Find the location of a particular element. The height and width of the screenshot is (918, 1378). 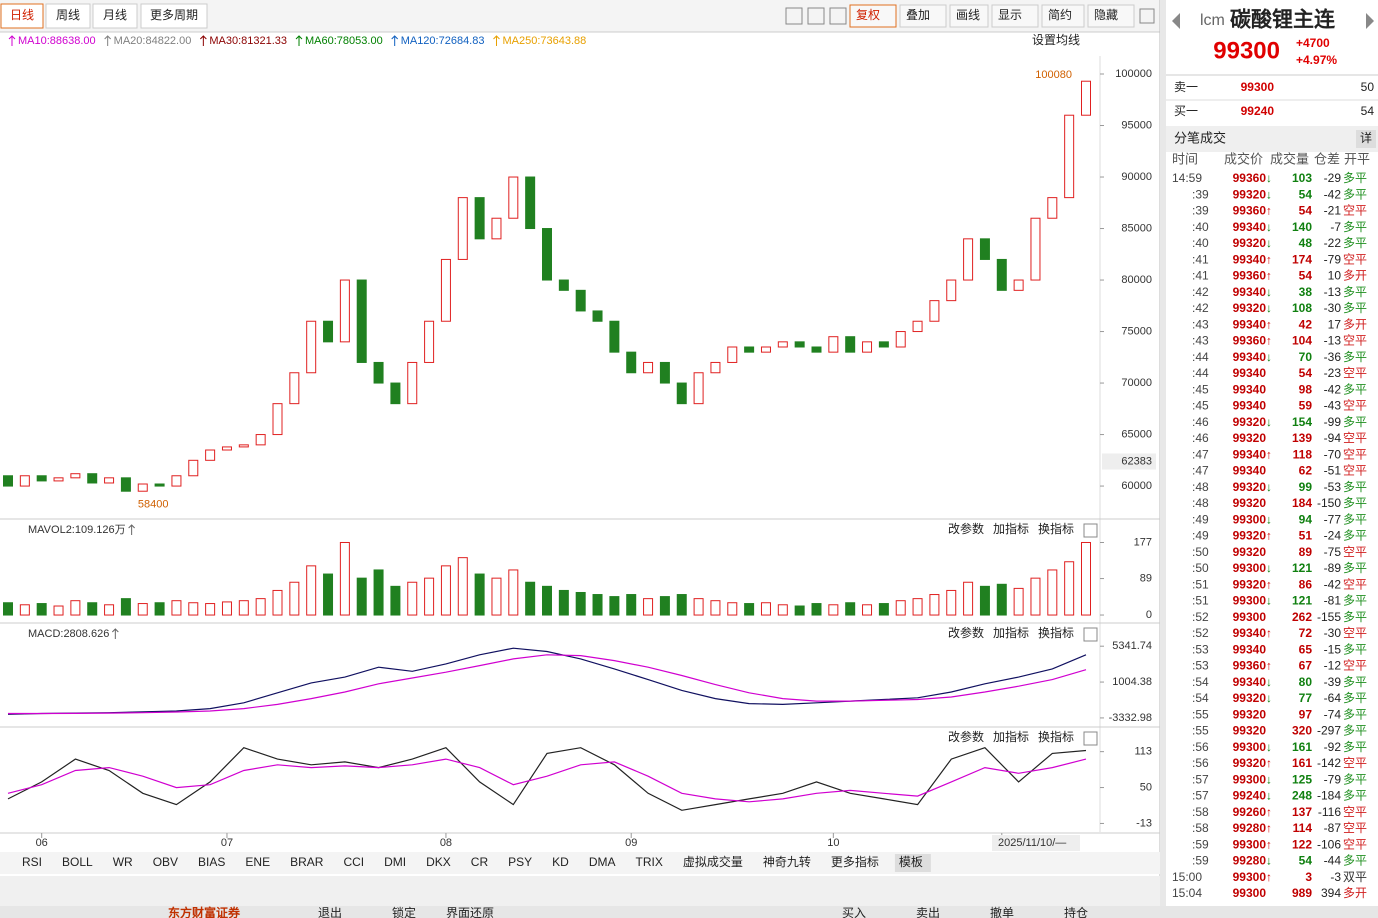

indicator-tab: BRAR is located at coordinates (307, 862).